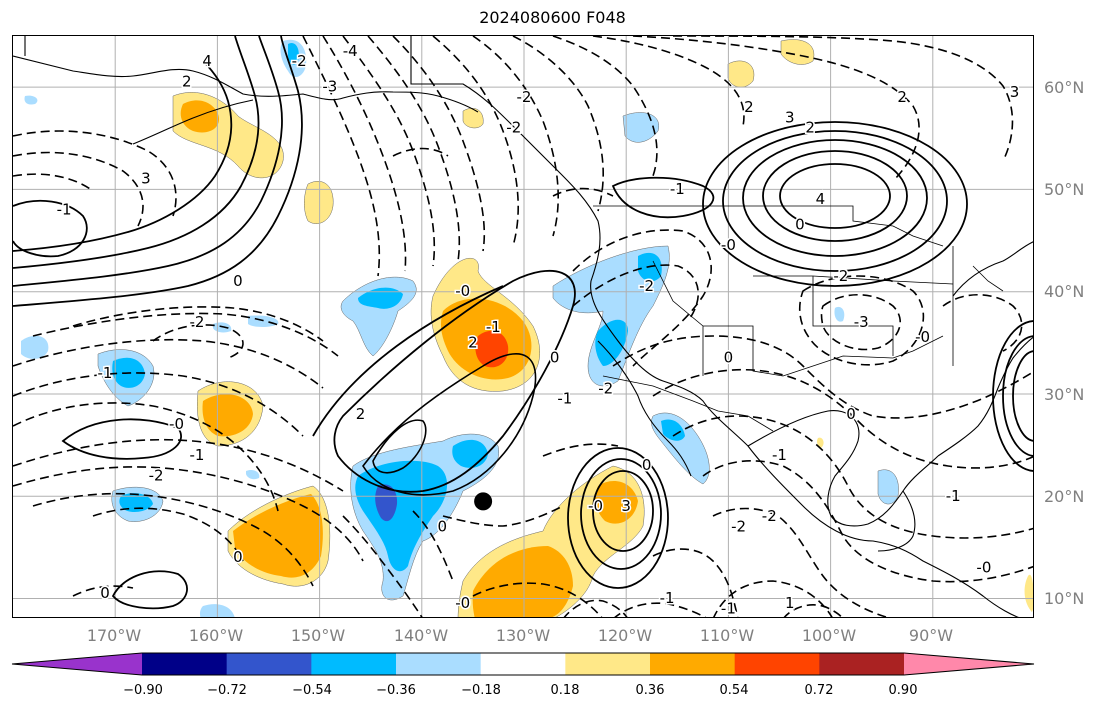  What do you see at coordinates (625, 635) in the screenshot?
I see `lon-label-120w: 120°W` at bounding box center [625, 635].